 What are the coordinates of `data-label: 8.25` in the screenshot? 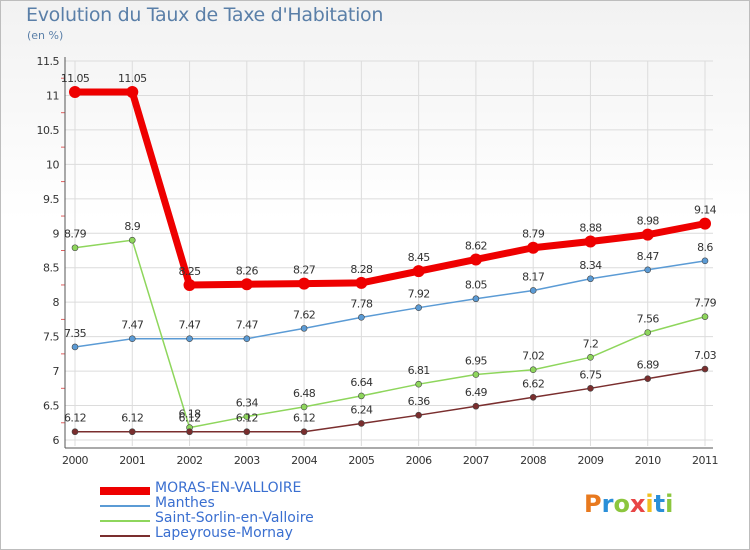 It's located at (189, 271).